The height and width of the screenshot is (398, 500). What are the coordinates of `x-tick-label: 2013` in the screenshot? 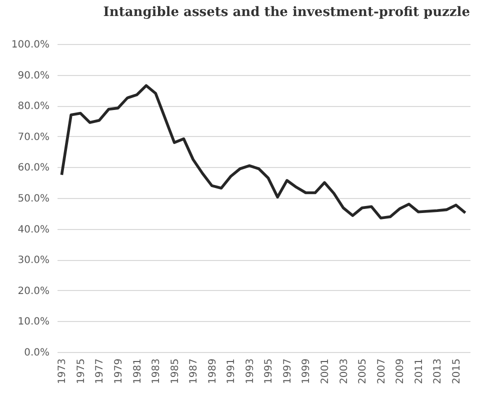 It's located at (438, 371).